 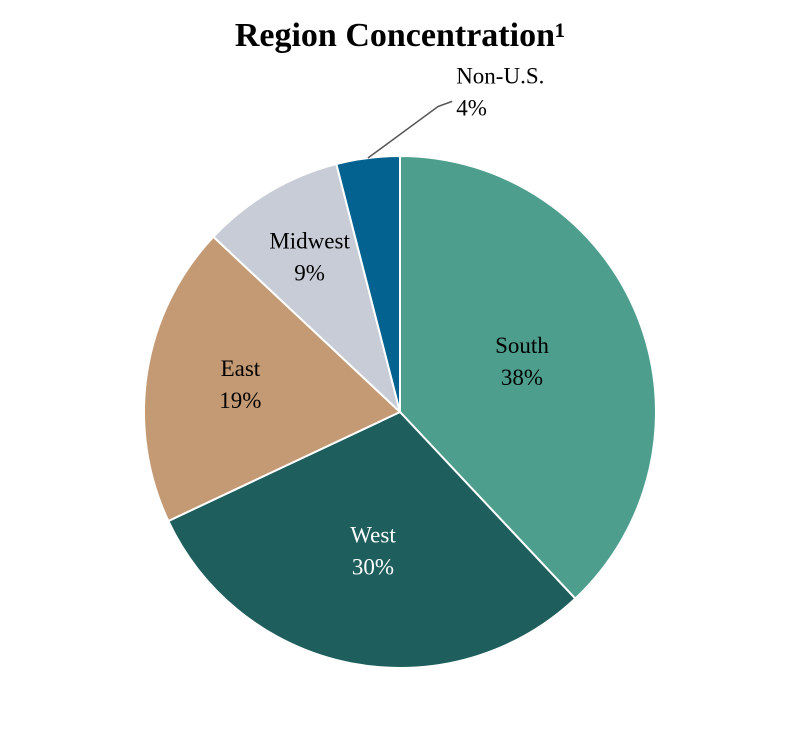 I want to click on slice-label: Non-U.S., so click(x=500, y=76).